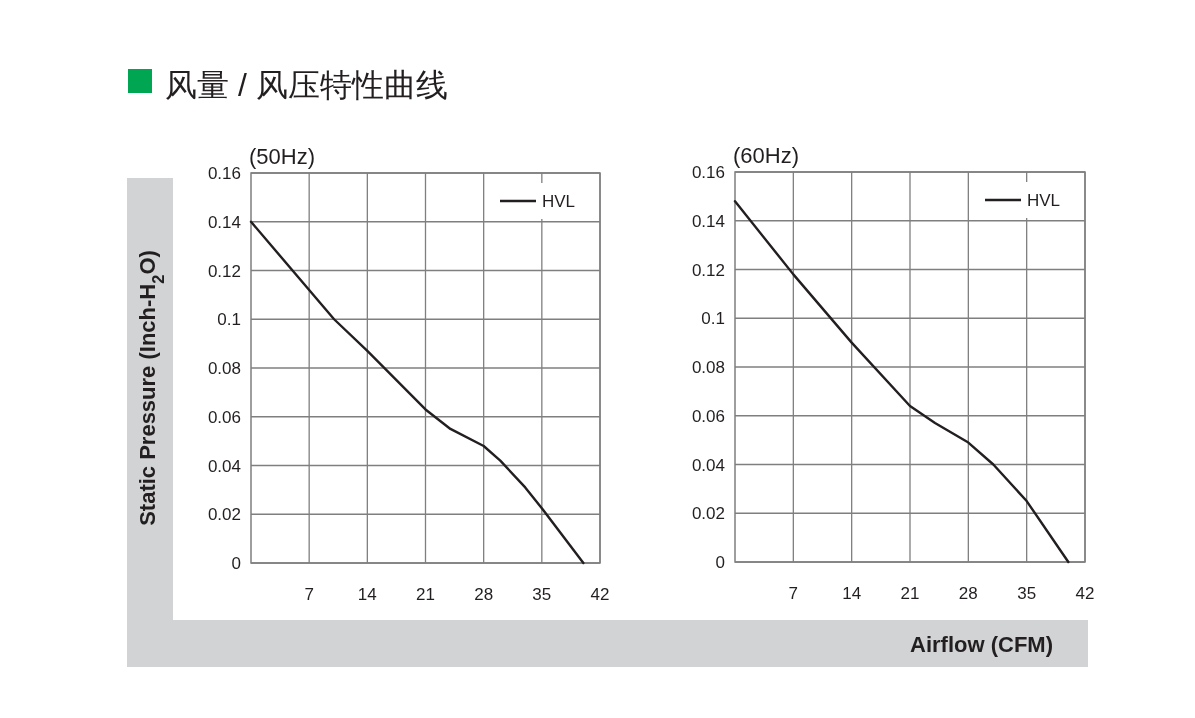  Describe the element at coordinates (766, 155) in the screenshot. I see `chart-title: (60Hz)` at that location.